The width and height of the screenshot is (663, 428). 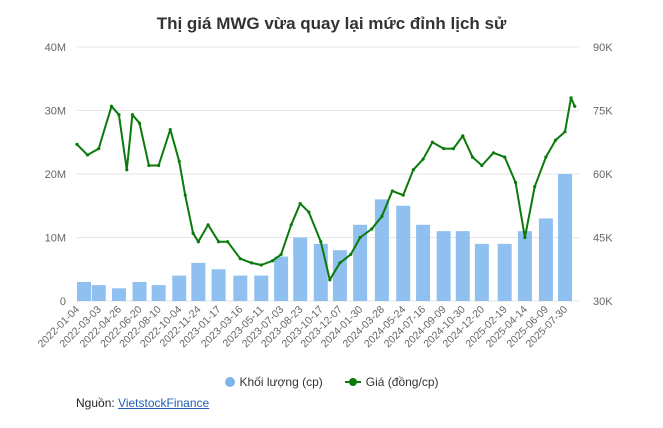 I want to click on legend-volume-label: Khối lượng (cp), so click(x=281, y=382).